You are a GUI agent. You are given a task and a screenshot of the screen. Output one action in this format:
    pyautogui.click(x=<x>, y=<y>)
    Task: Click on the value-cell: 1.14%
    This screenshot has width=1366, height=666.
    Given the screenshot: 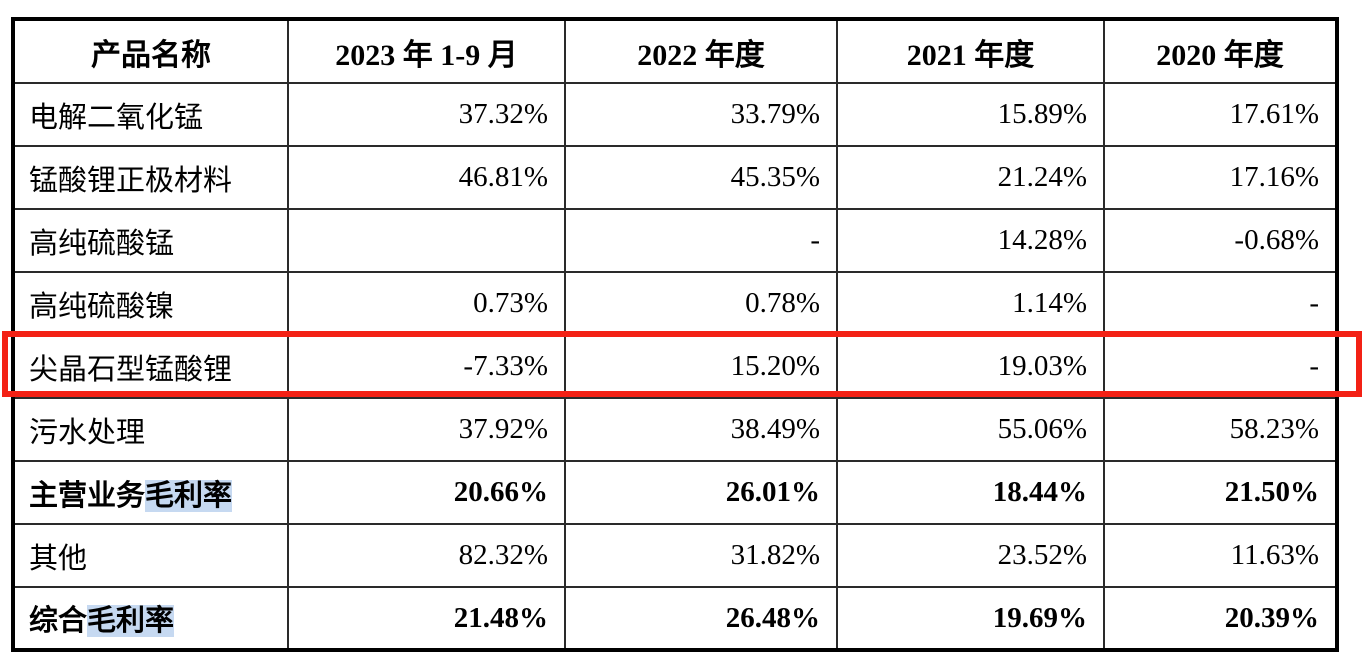 What is the action you would take?
    pyautogui.click(x=970, y=303)
    